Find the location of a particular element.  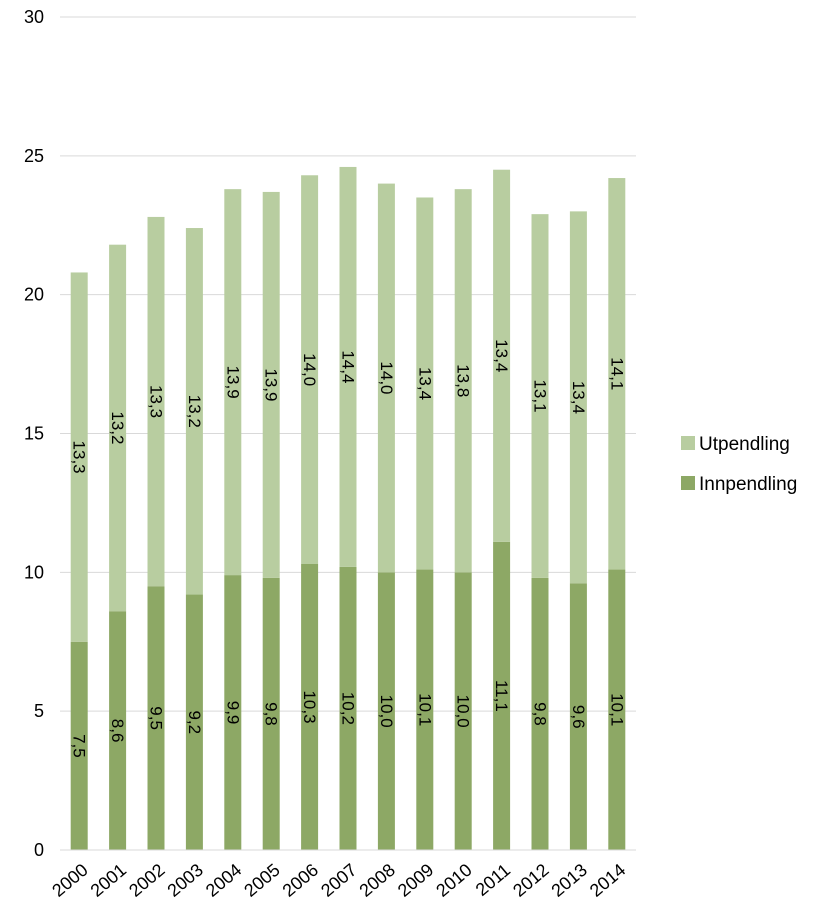

y-tick-label: 10 is located at coordinates (34, 572).